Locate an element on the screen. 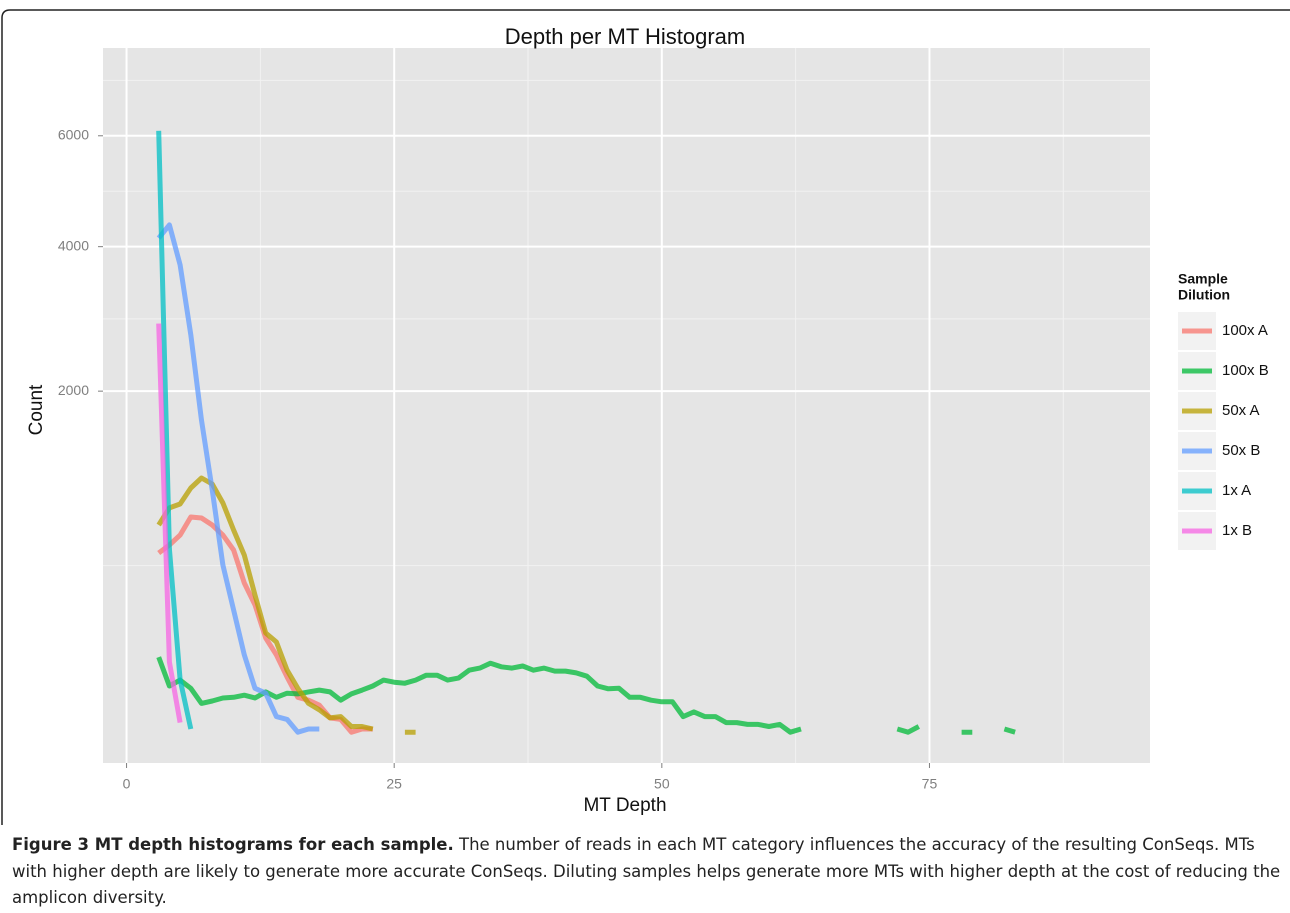 The width and height of the screenshot is (1290, 913). y-tick-label: 2000 is located at coordinates (73, 390).